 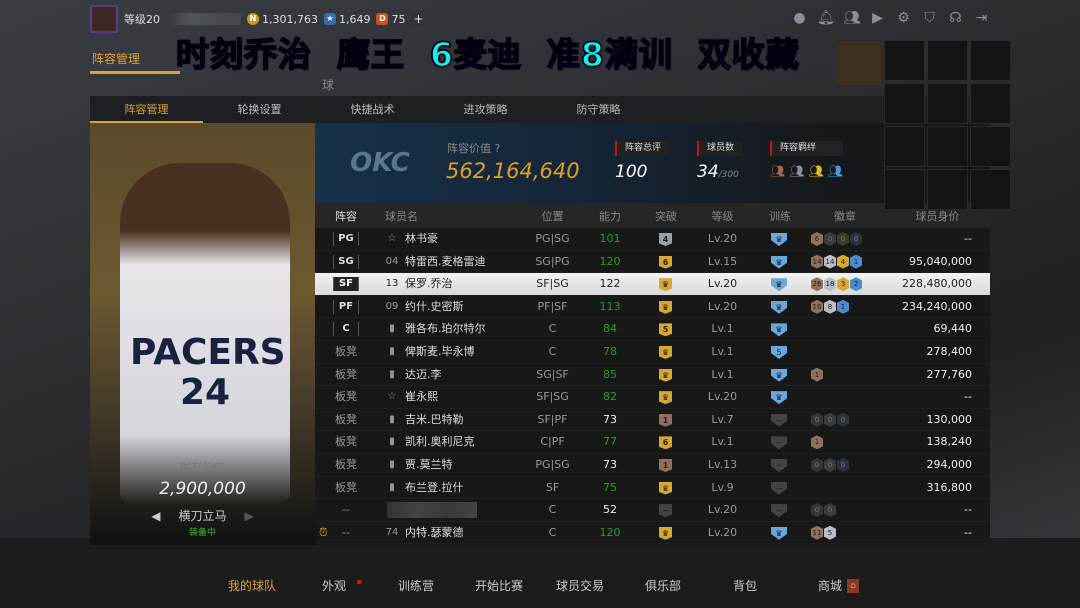 I want to click on bond-blue-icon: 👥︎, so click(x=835, y=171).